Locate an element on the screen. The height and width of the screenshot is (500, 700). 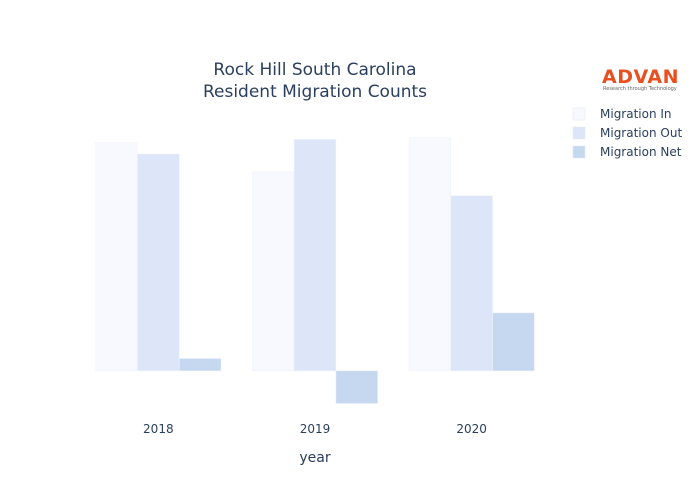
bar-migration-in-2020 is located at coordinates (430, 254).